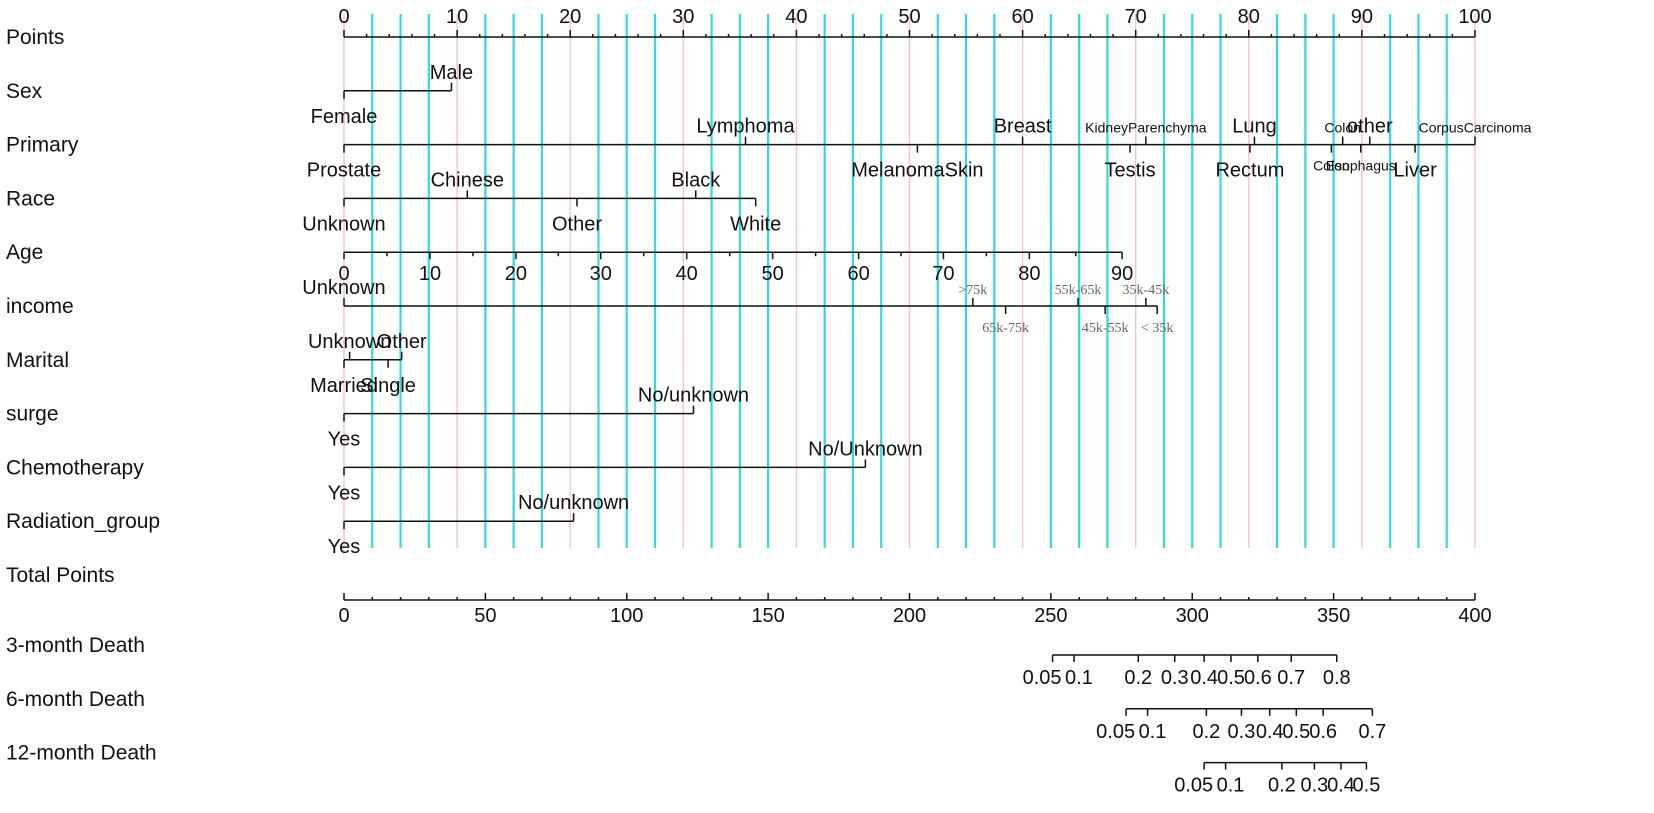 This screenshot has height=813, width=1654. What do you see at coordinates (1333, 616) in the screenshot?
I see `total-points-tick-label: 350` at bounding box center [1333, 616].